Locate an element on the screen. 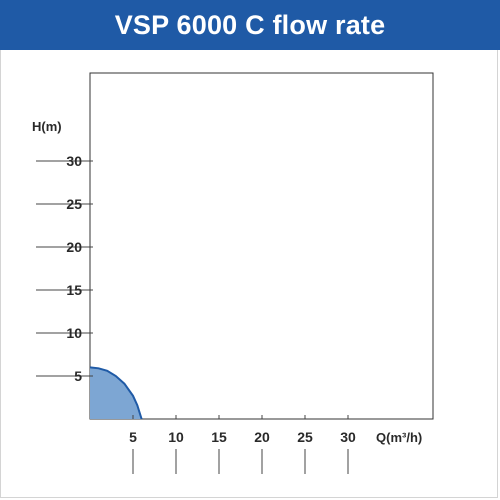 The height and width of the screenshot is (500, 500). x-tick-label: 5 is located at coordinates (133, 437).